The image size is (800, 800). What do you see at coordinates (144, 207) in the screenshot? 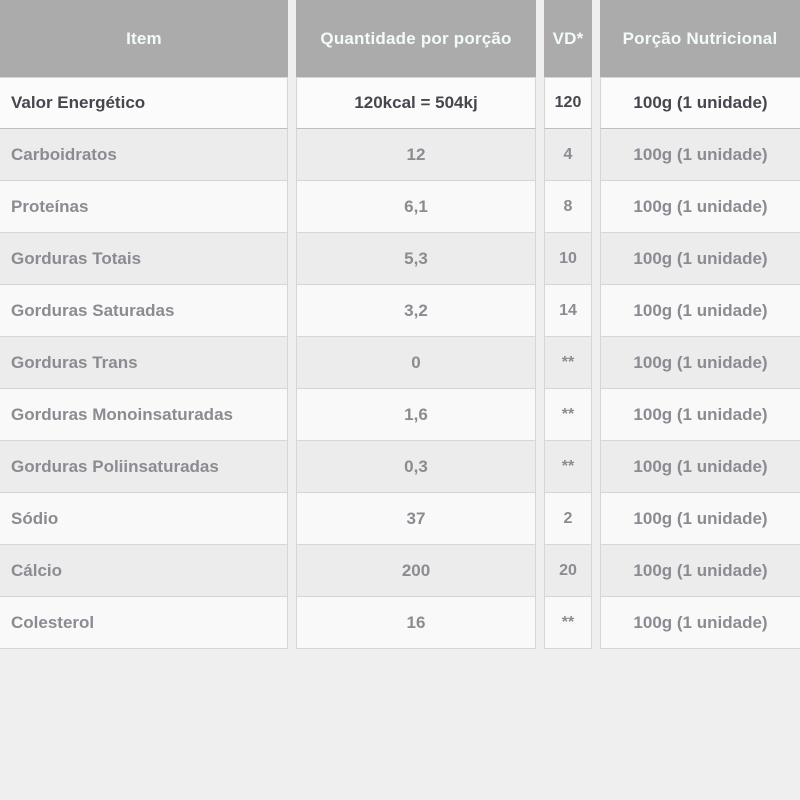
I see `cell-item: Proteínas` at bounding box center [144, 207].